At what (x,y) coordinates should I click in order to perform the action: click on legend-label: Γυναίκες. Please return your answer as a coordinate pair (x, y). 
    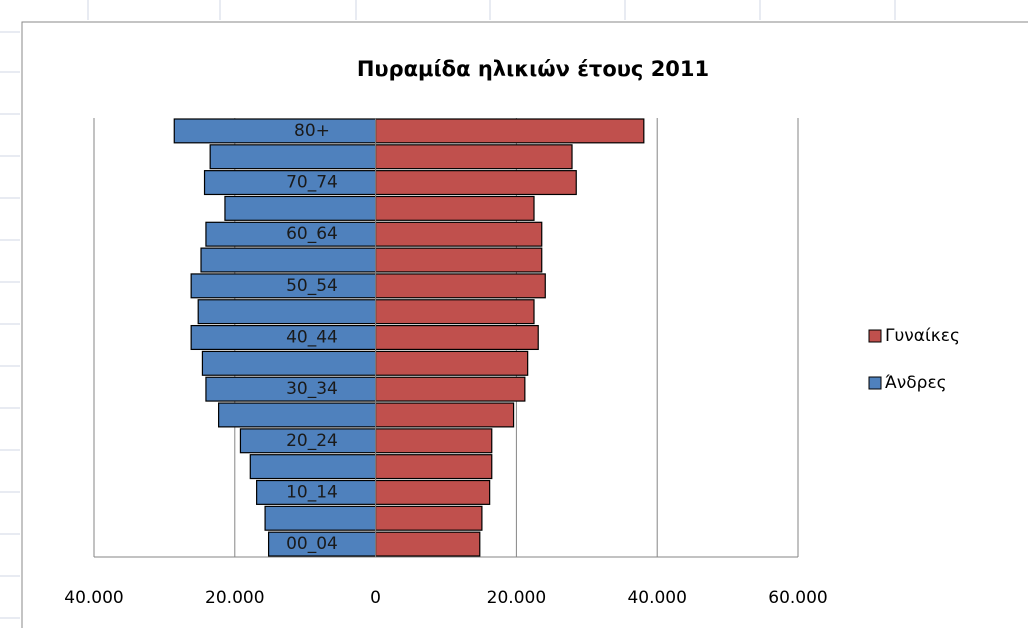
    Looking at the image, I should click on (922, 336).